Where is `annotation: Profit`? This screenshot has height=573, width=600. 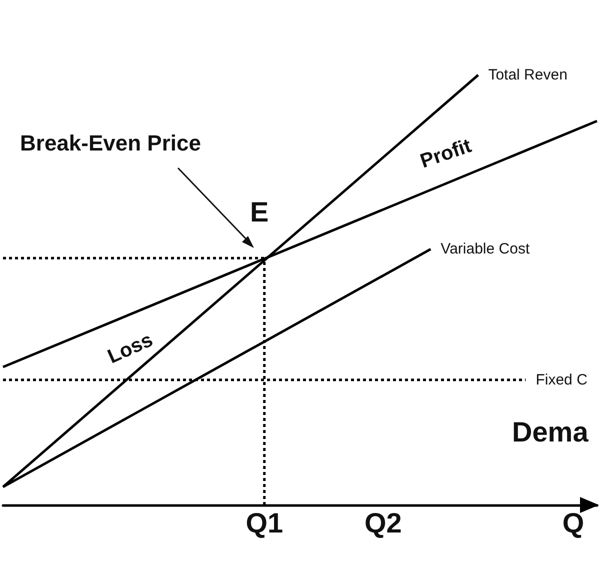 annotation: Profit is located at coordinates (446, 153).